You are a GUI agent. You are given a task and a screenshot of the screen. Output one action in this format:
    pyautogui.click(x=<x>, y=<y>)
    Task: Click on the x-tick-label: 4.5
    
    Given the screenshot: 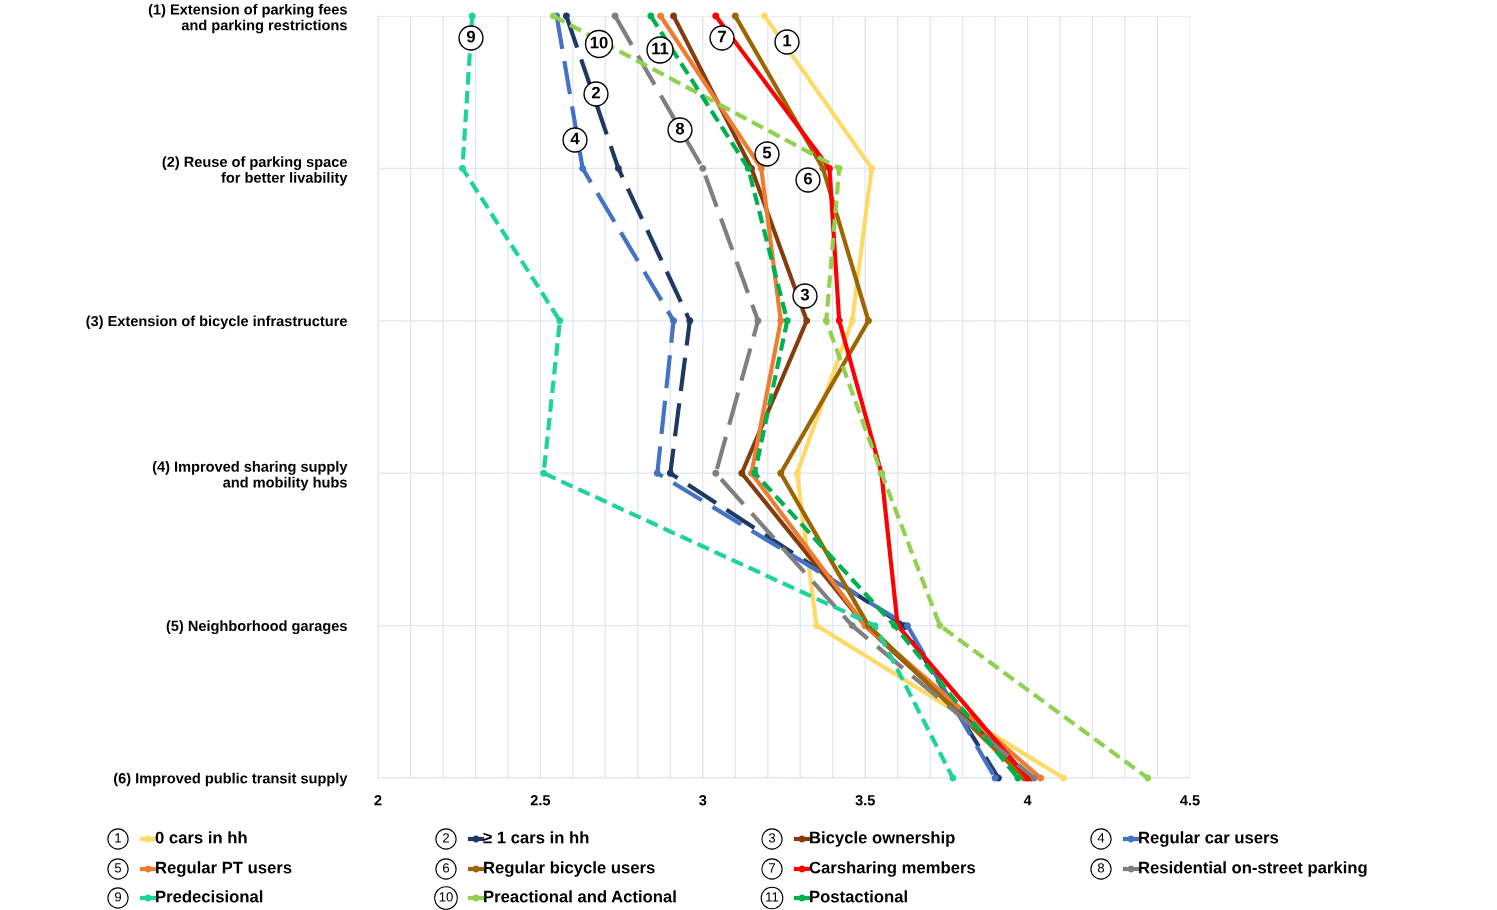 What is the action you would take?
    pyautogui.click(x=1190, y=800)
    